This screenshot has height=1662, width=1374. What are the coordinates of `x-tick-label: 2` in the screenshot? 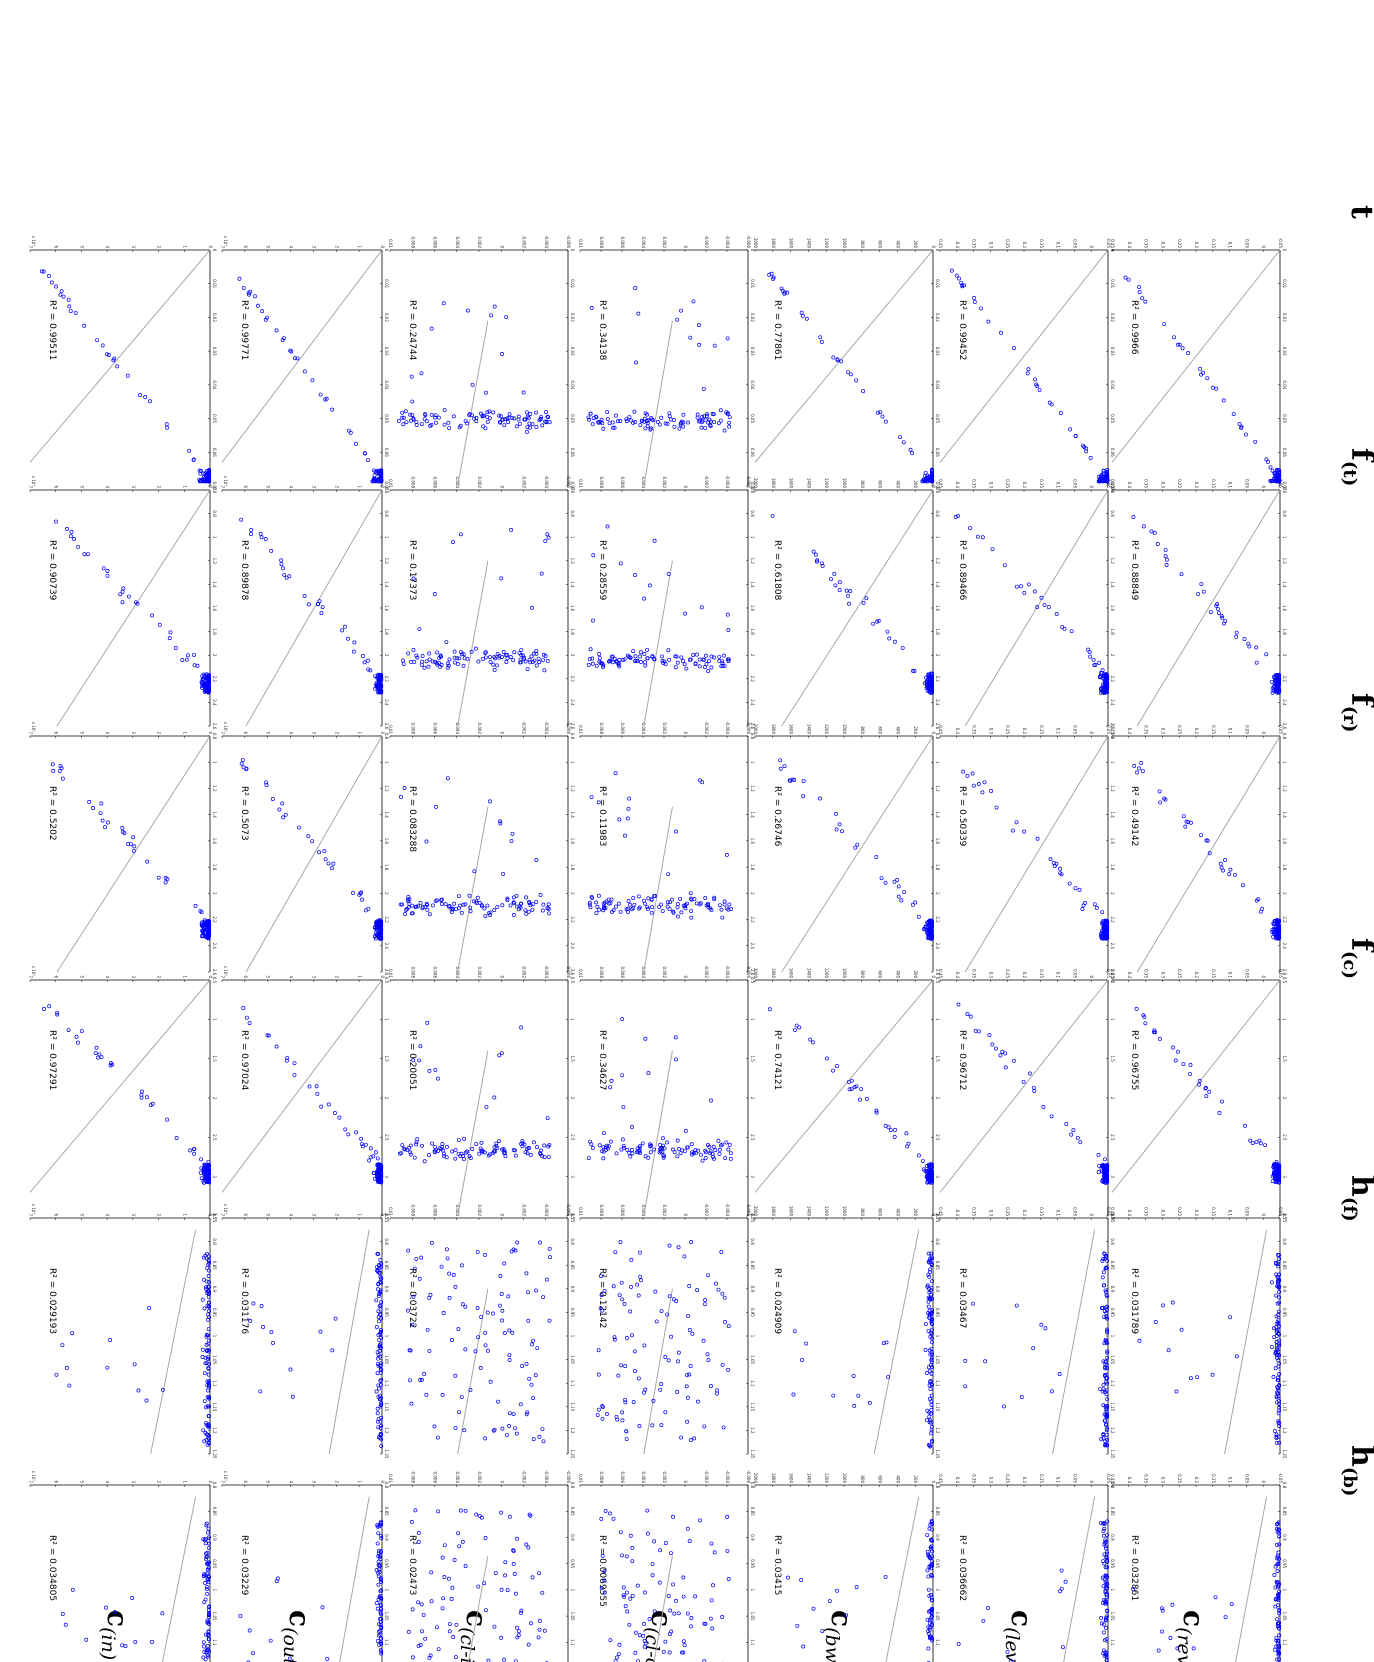 It's located at (937, 1098).